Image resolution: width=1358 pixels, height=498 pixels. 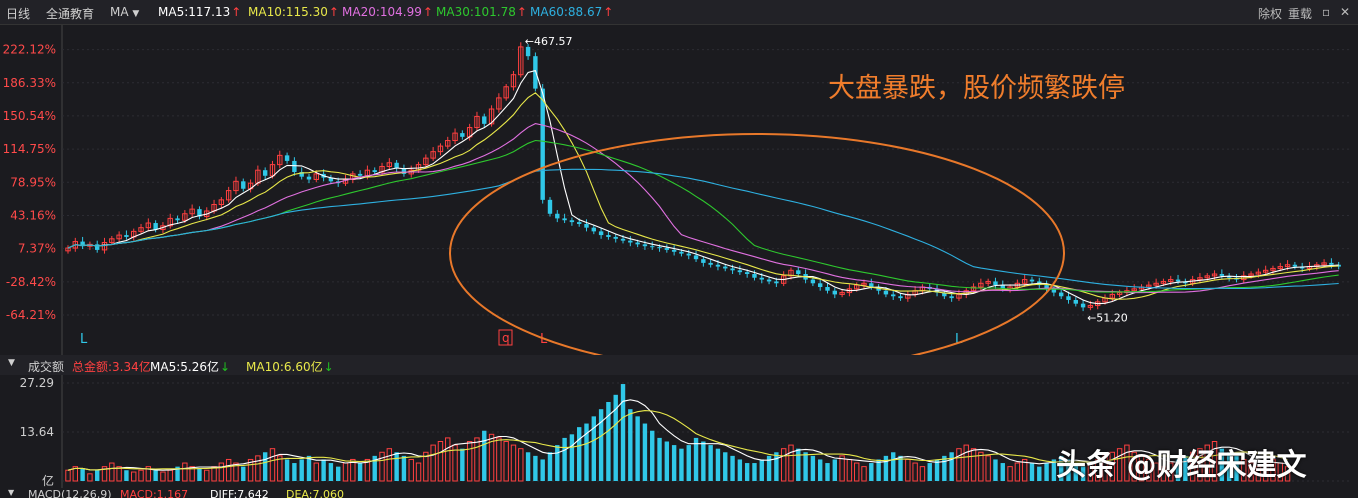 I want to click on period-label: 日线, so click(x=18, y=14).